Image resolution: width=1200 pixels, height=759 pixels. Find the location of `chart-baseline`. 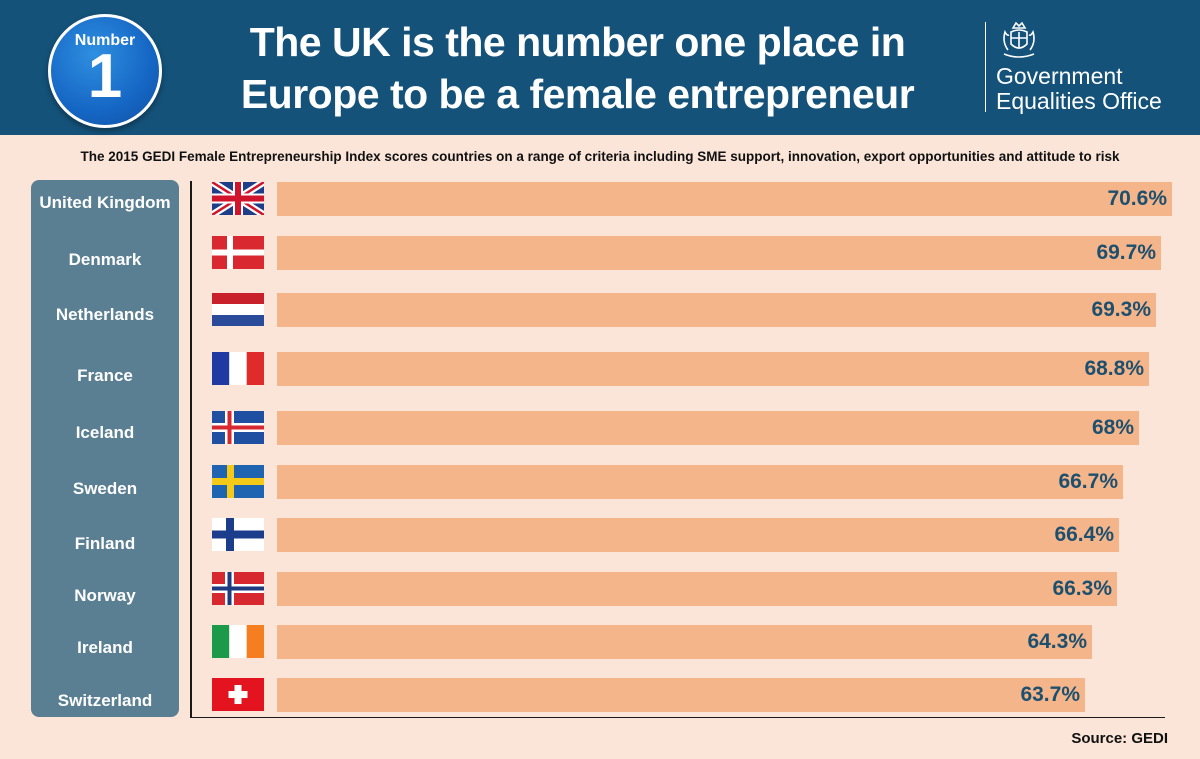

chart-baseline is located at coordinates (677, 717).